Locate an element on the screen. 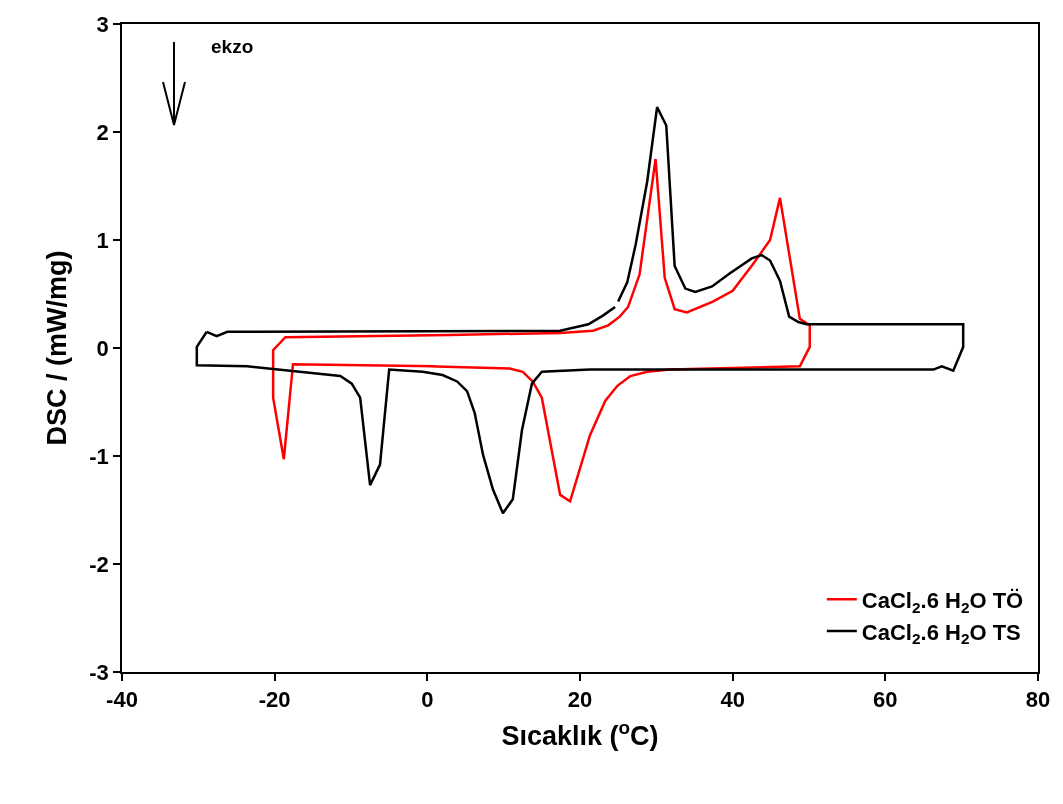 Image resolution: width=1063 pixels, height=804 pixels. y-tick-label: -3 is located at coordinates (99, 672).